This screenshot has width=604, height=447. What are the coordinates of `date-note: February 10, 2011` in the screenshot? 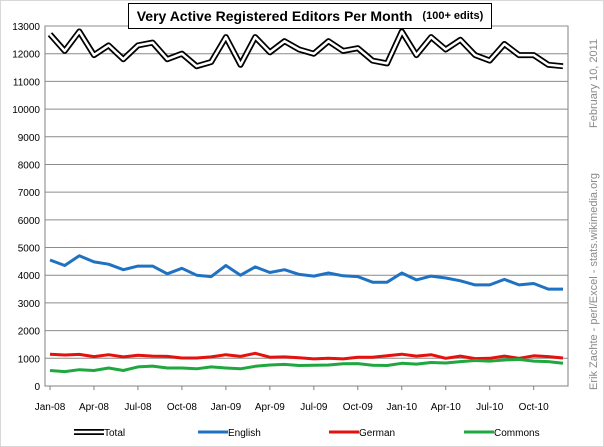 It's located at (594, 83).